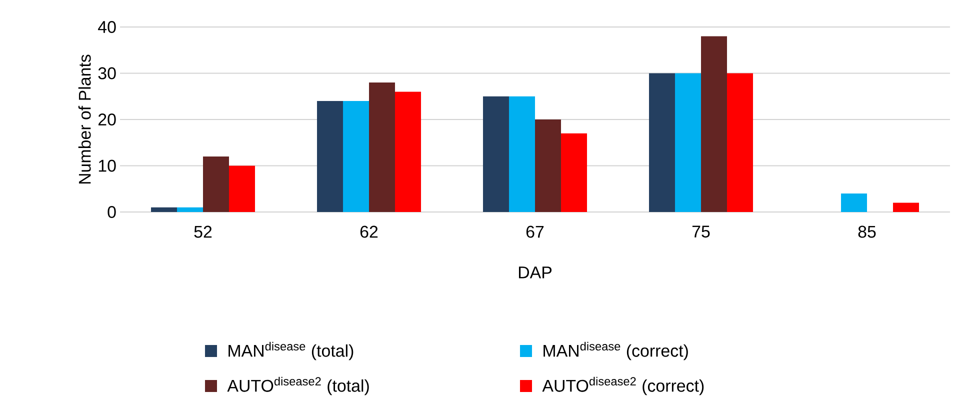 The width and height of the screenshot is (956, 407). What do you see at coordinates (112, 212) in the screenshot?
I see `y-tick-label: 0` at bounding box center [112, 212].